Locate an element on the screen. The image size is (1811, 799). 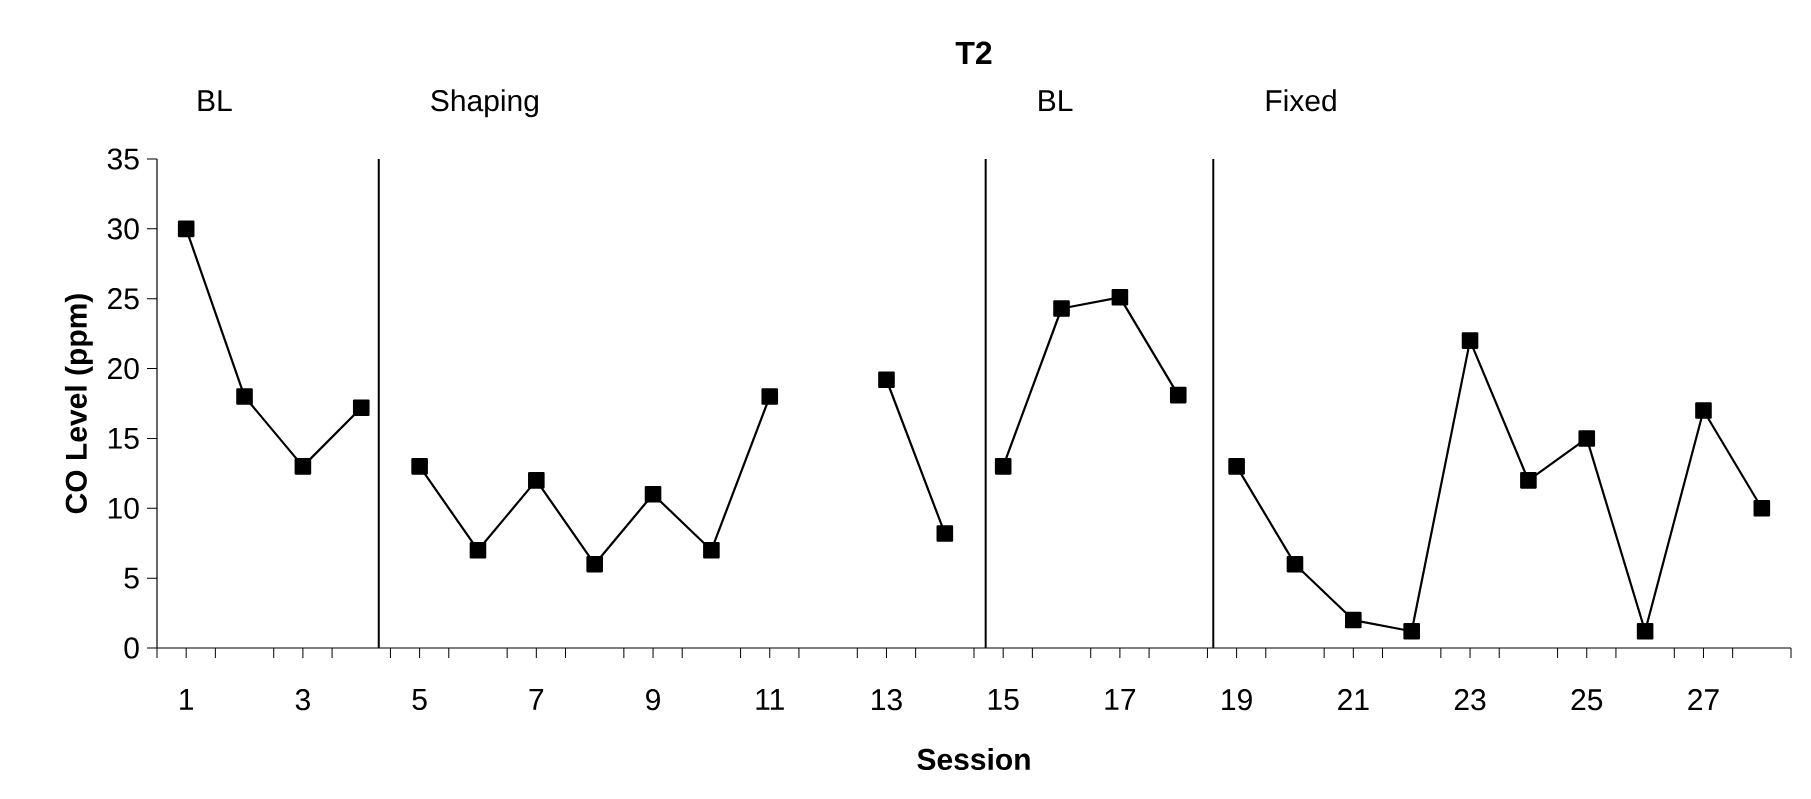
x-tick-label: 1 is located at coordinates (187, 699).